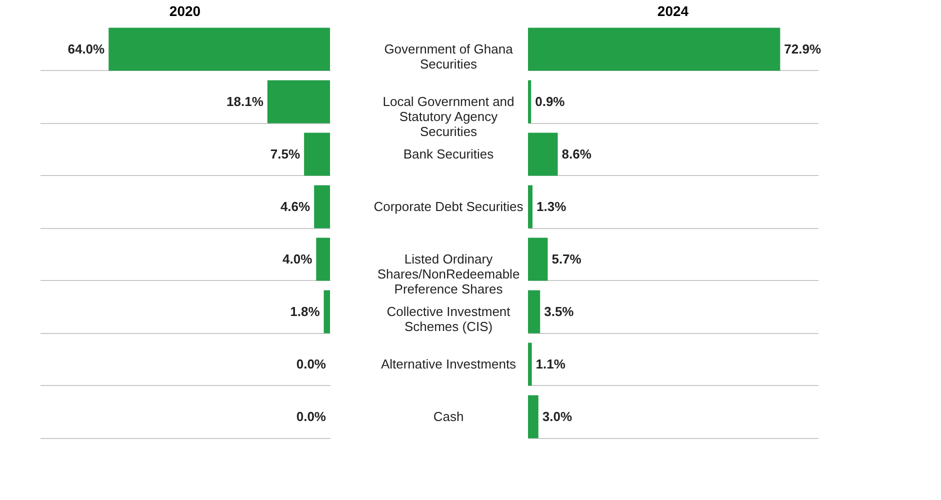 The image size is (941, 500). What do you see at coordinates (297, 258) in the screenshot?
I see `data-label: 4.0%` at bounding box center [297, 258].